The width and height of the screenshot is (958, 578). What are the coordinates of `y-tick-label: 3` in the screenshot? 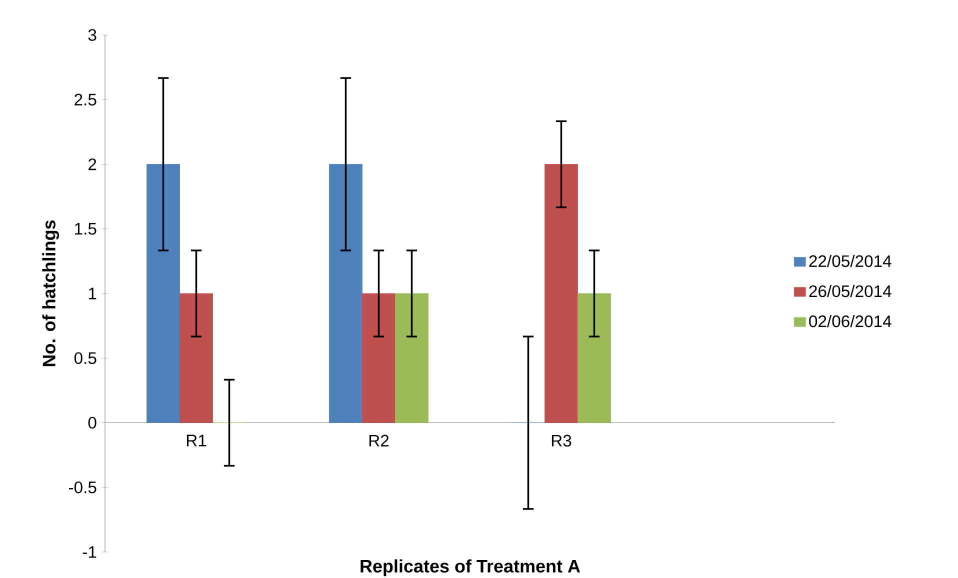 It's located at (92, 35).